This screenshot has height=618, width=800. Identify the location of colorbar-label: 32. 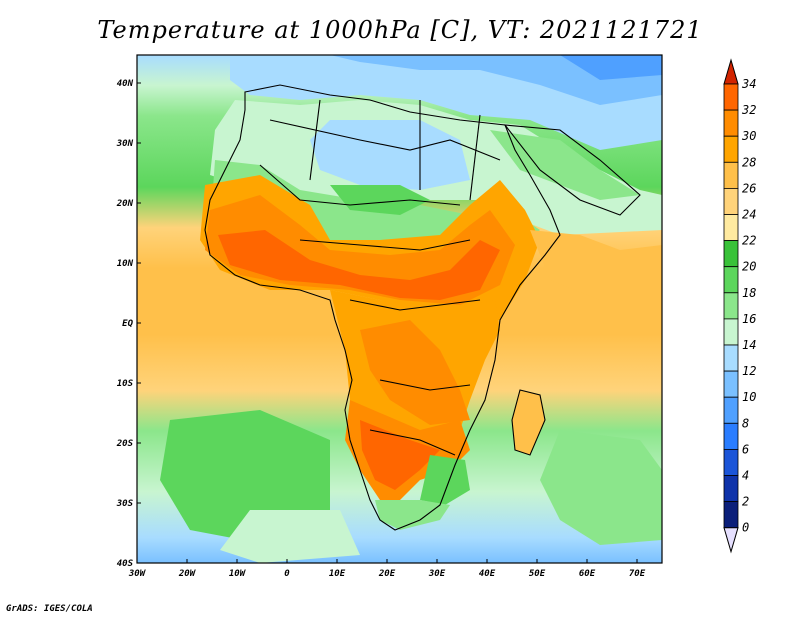
(748, 110).